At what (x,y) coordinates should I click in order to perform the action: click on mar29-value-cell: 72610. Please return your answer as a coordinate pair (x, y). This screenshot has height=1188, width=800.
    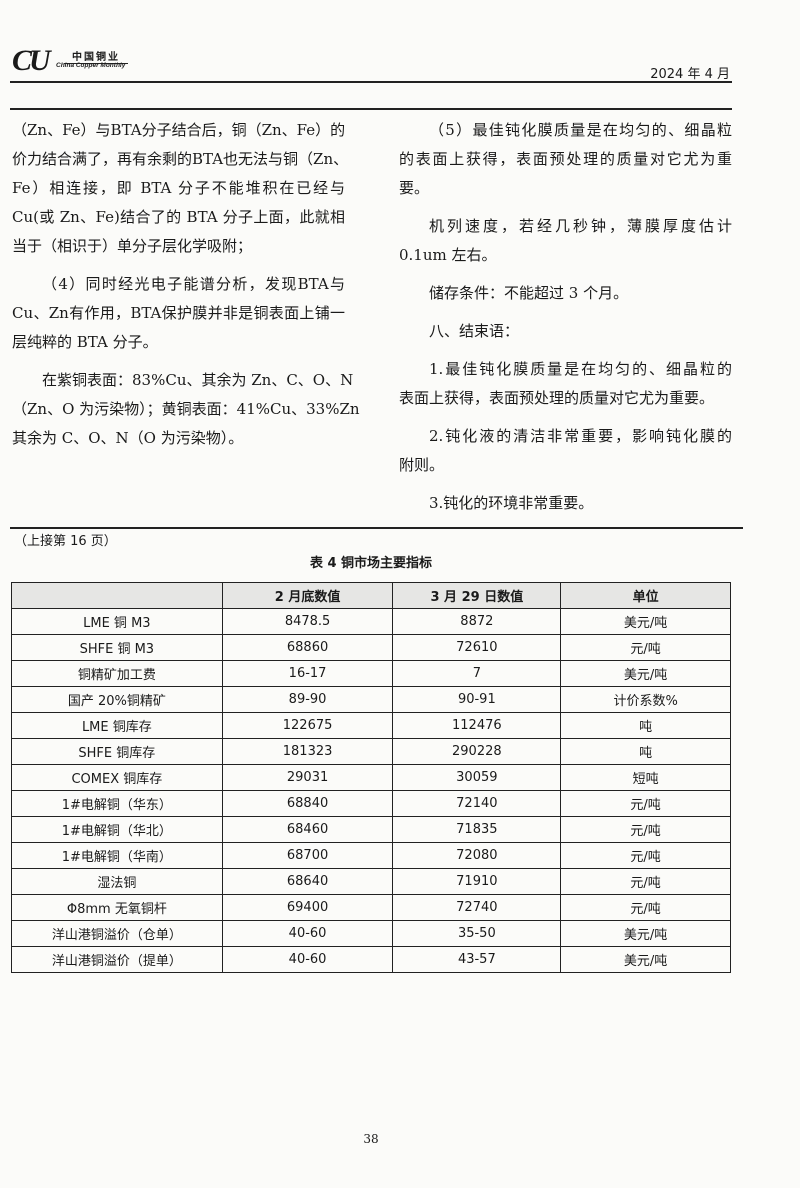
    Looking at the image, I should click on (477, 647).